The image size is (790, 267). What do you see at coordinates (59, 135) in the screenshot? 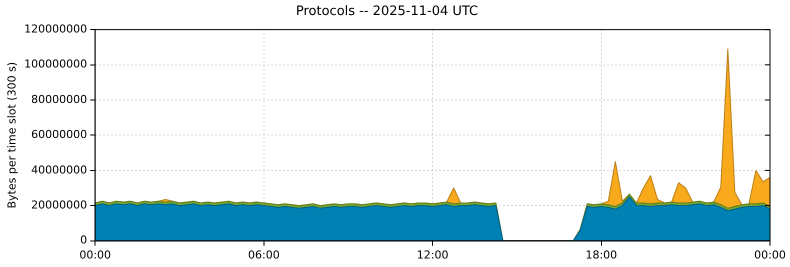
I see `y-tick-label: 60000000` at bounding box center [59, 135].